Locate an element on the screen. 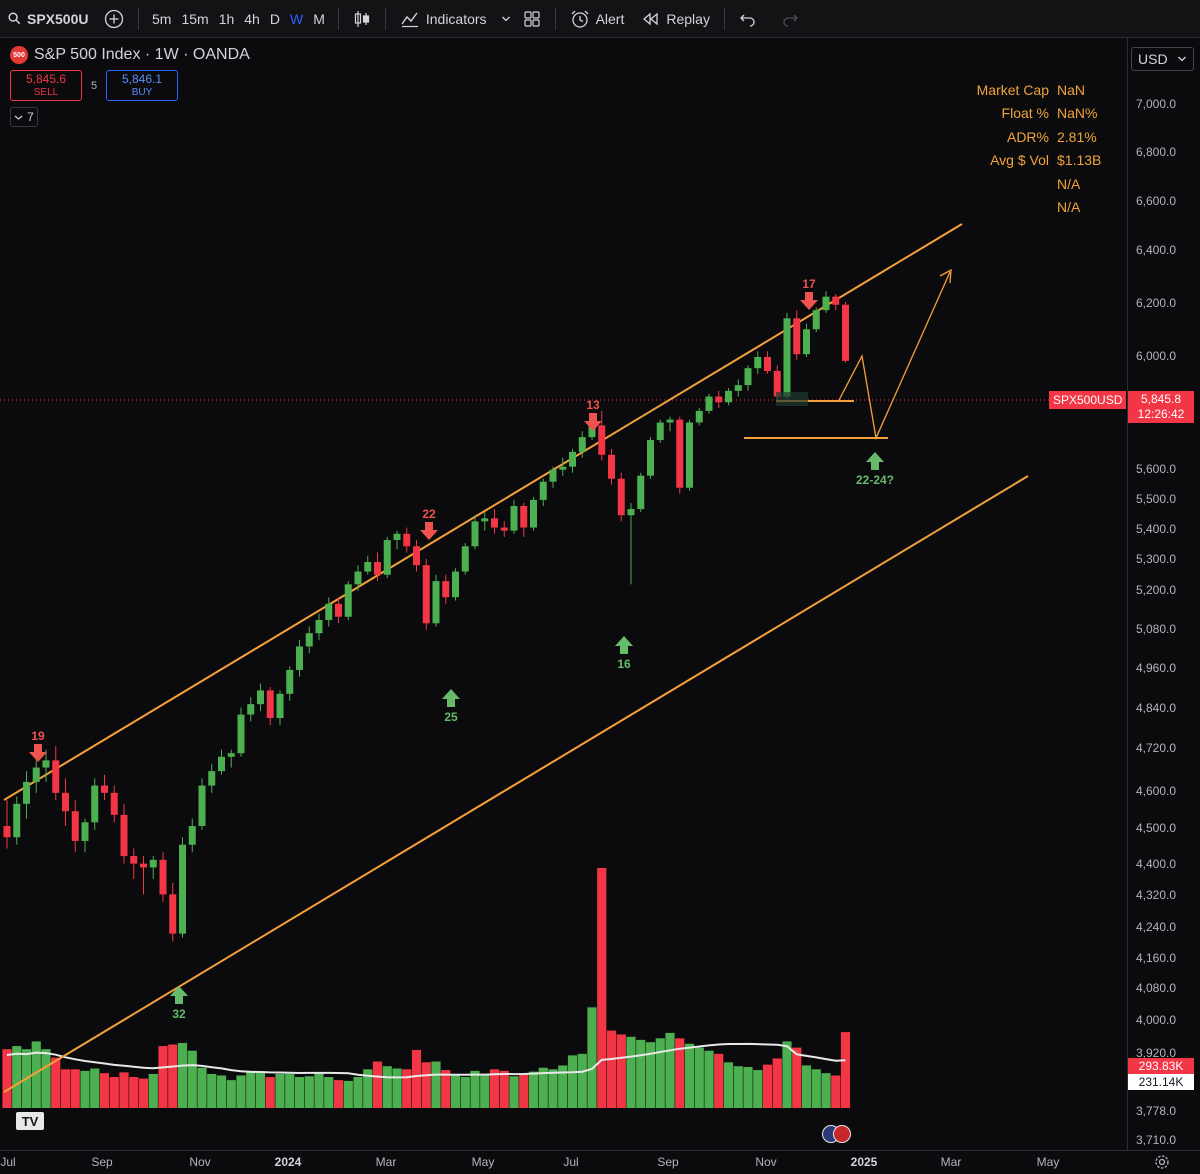 This screenshot has height=1174, width=1200. symbol-search: SPX500U is located at coordinates (49, 19).